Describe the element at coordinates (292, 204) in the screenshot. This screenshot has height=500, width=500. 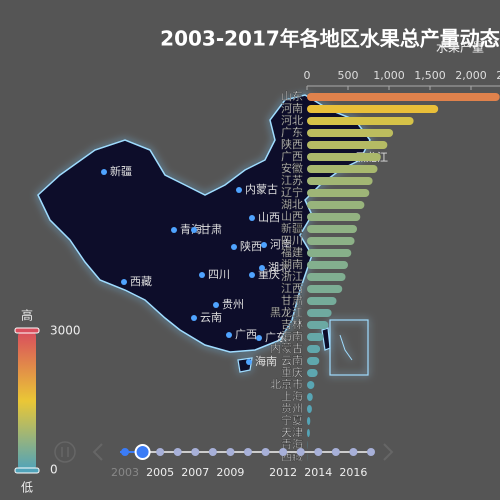
I see `y-tick-label: 湖北` at that location.